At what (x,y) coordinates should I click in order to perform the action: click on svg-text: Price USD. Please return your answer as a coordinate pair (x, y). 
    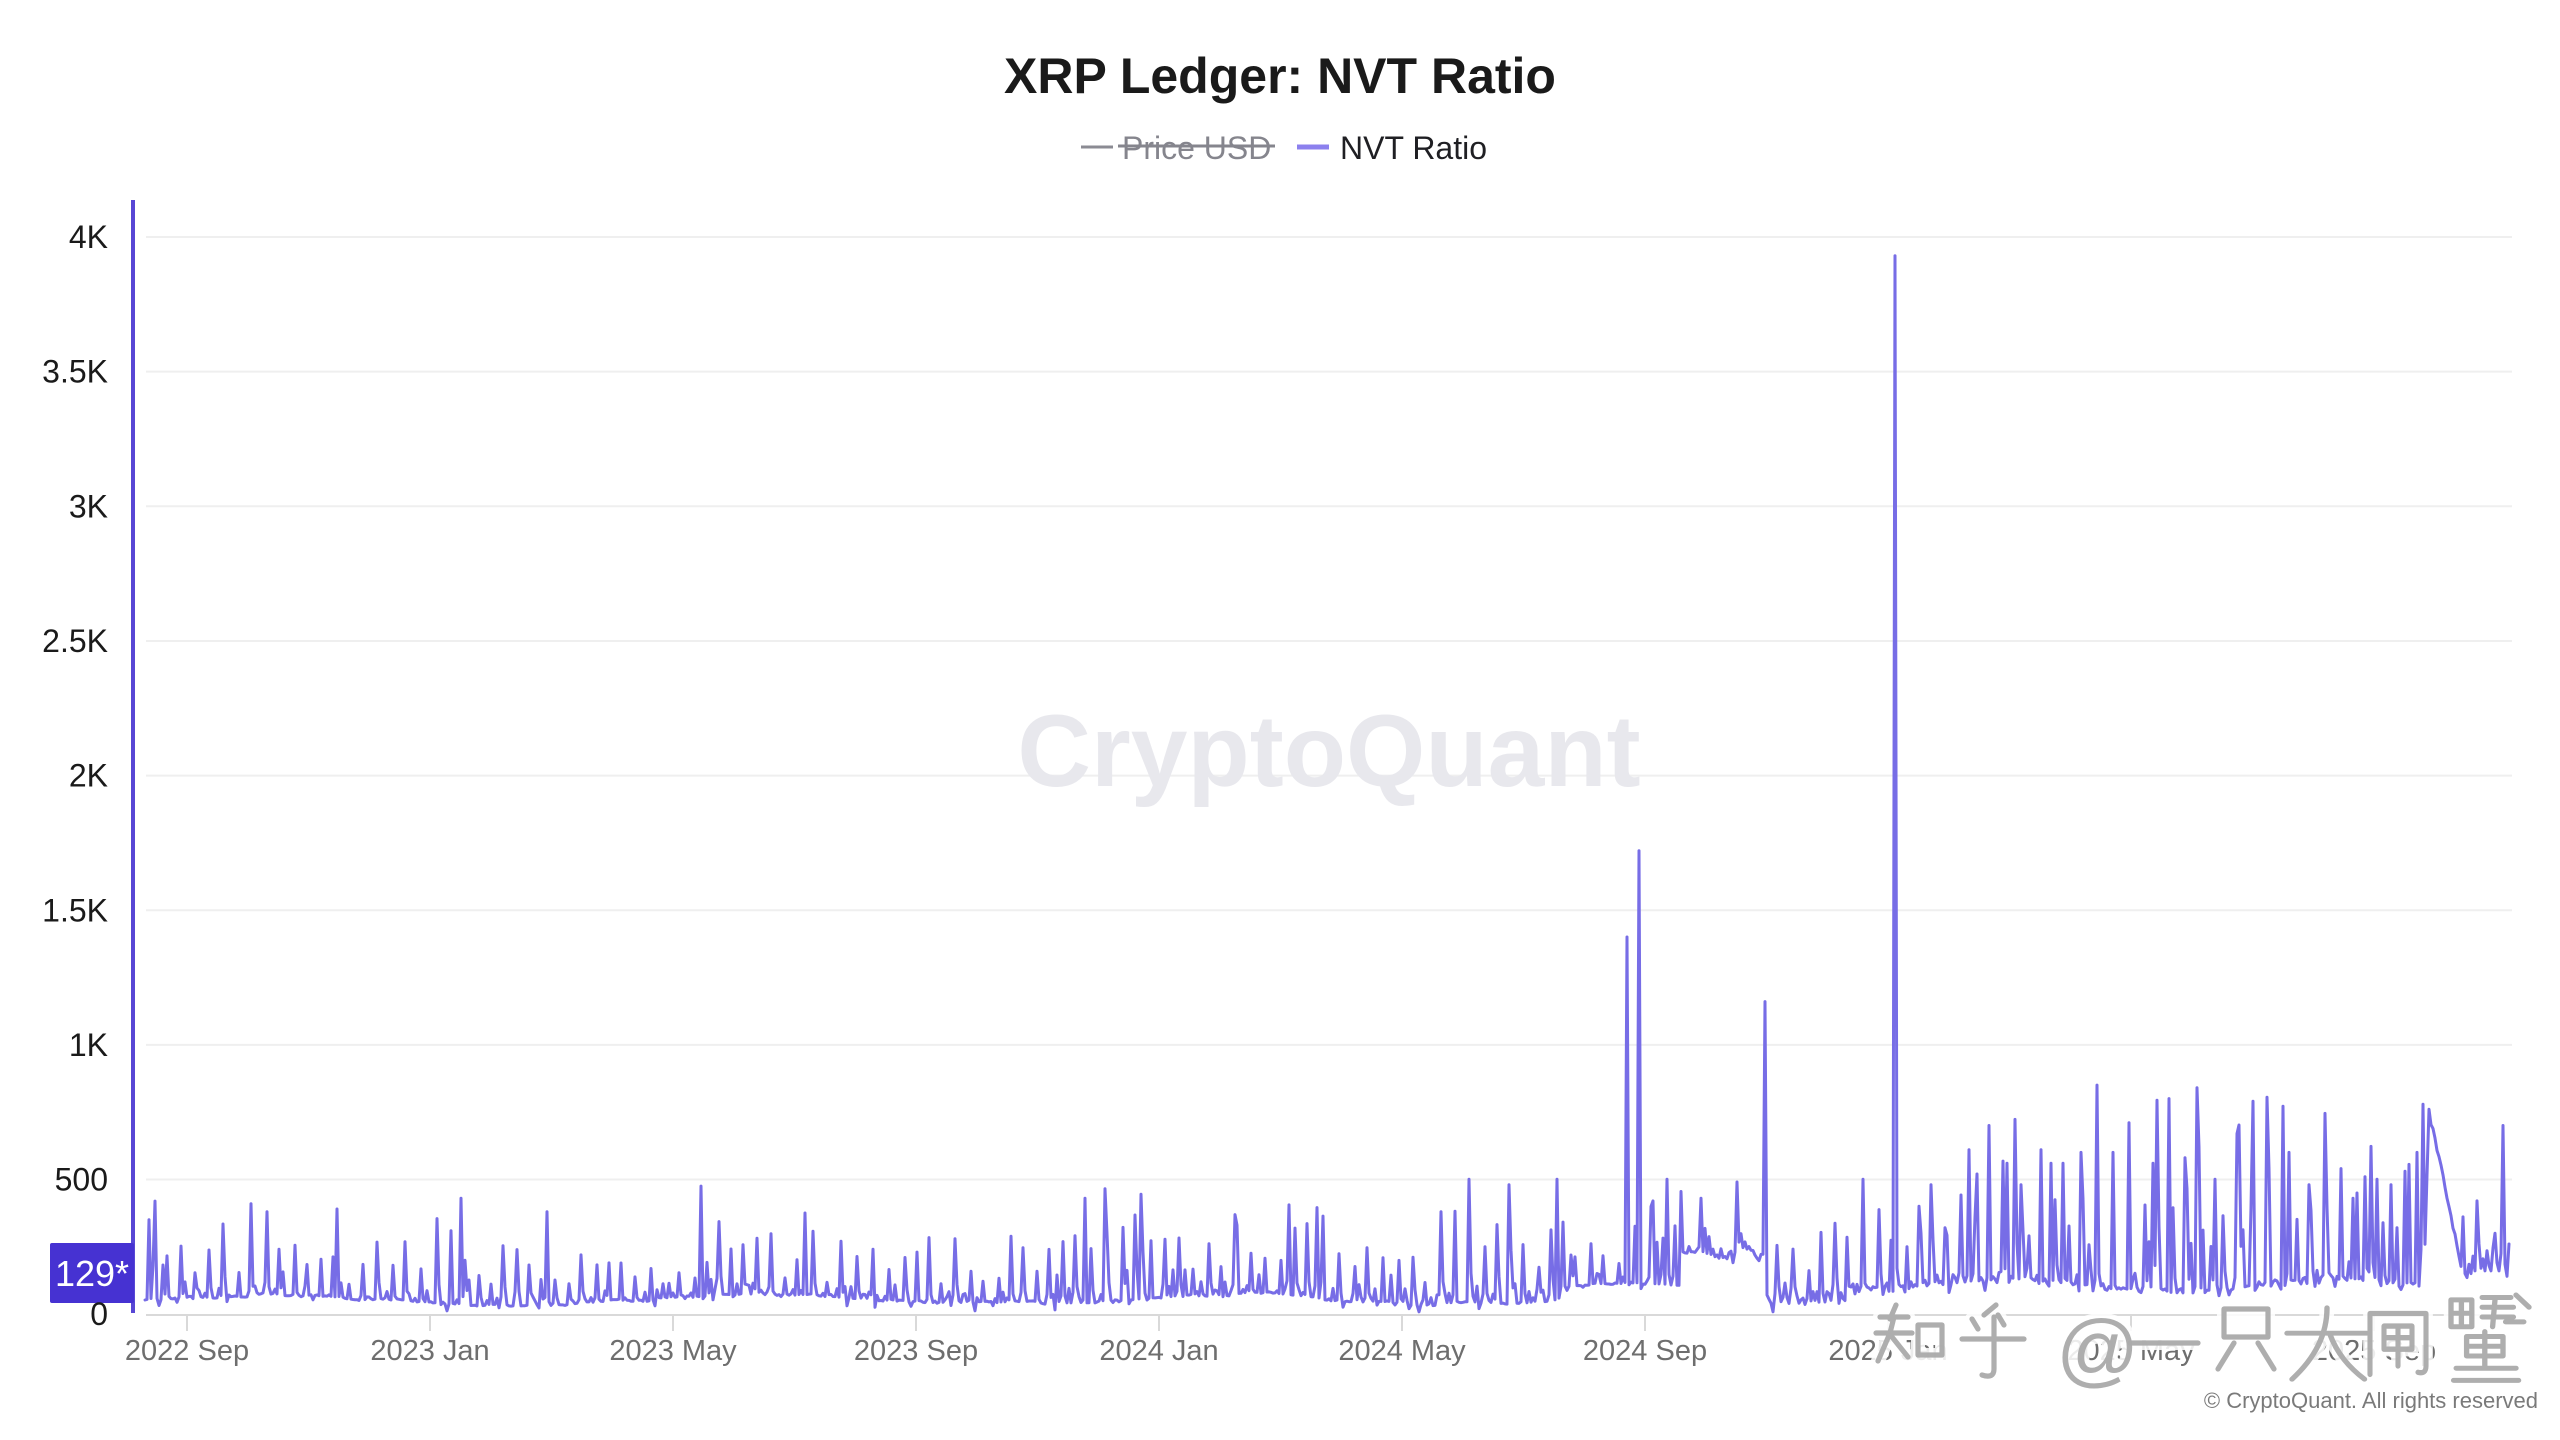
    Looking at the image, I should click on (1196, 148).